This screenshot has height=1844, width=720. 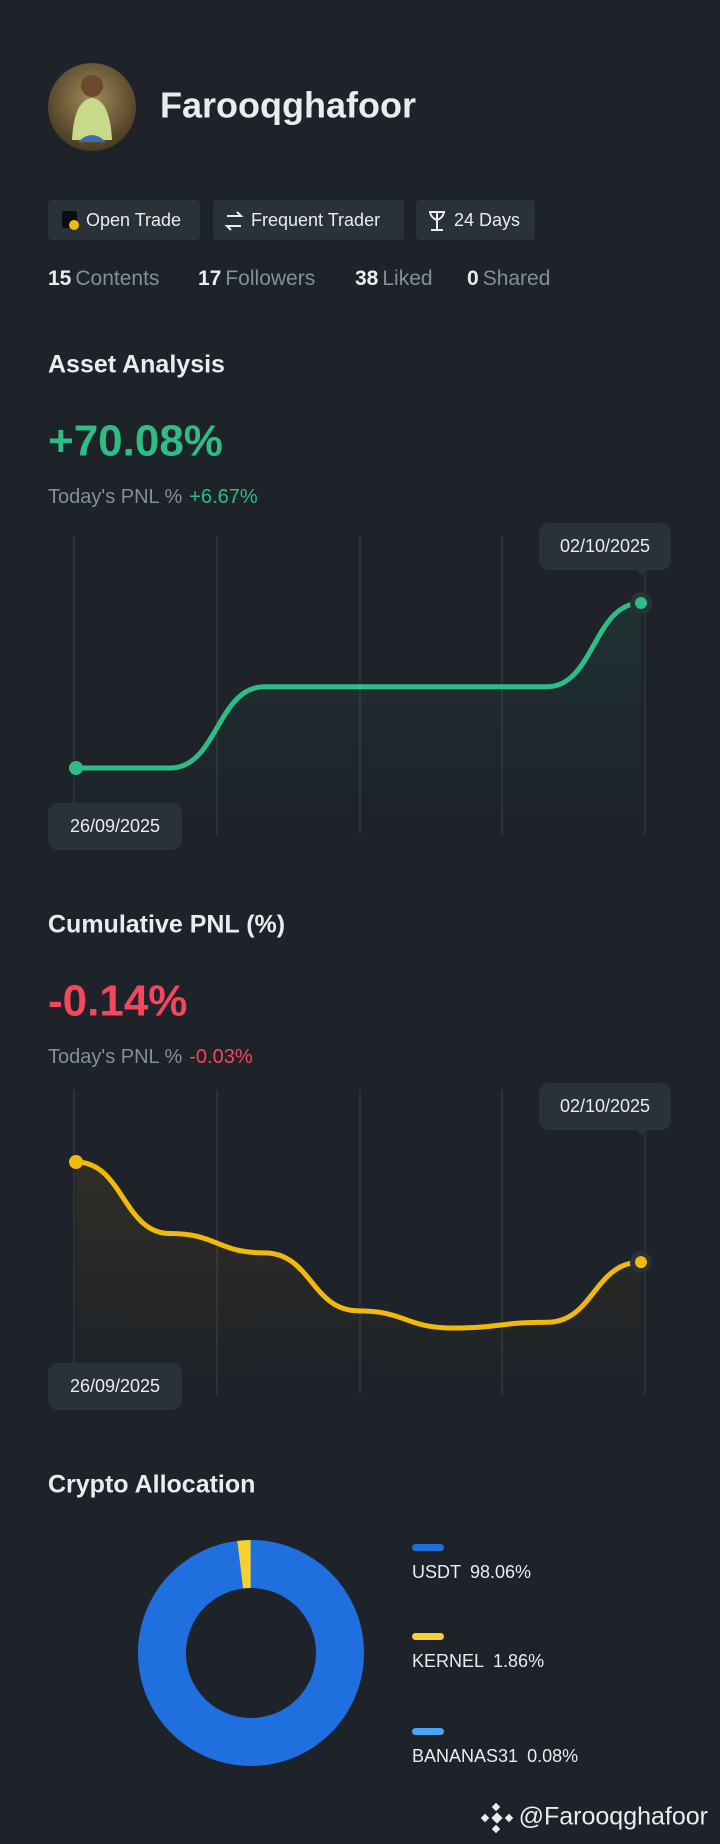 What do you see at coordinates (473, 278) in the screenshot?
I see `stat-count: 0` at bounding box center [473, 278].